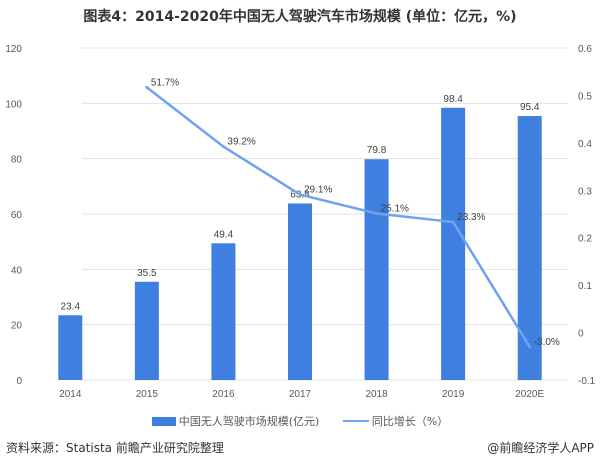 The height and width of the screenshot is (470, 600). I want to click on x-tick-label: 2016, so click(223, 394).